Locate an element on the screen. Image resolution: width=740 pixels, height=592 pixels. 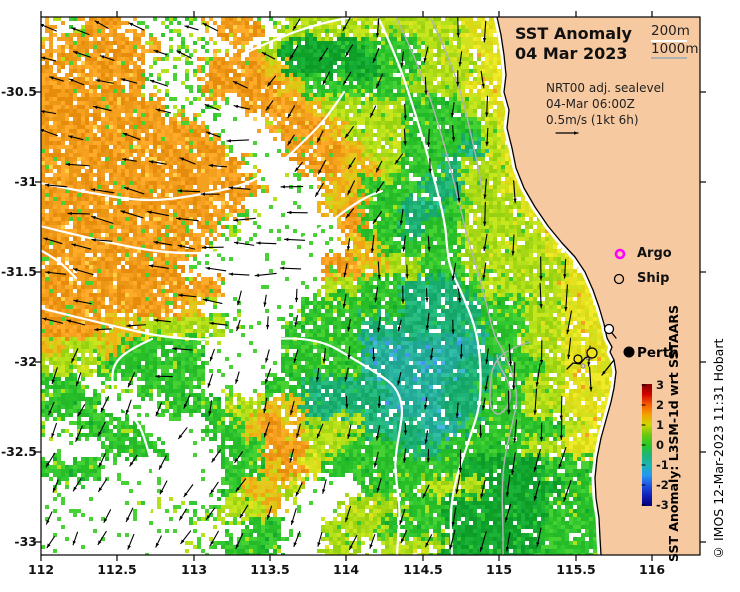
y-axis-tick-label: -33 is located at coordinates (25, 541).